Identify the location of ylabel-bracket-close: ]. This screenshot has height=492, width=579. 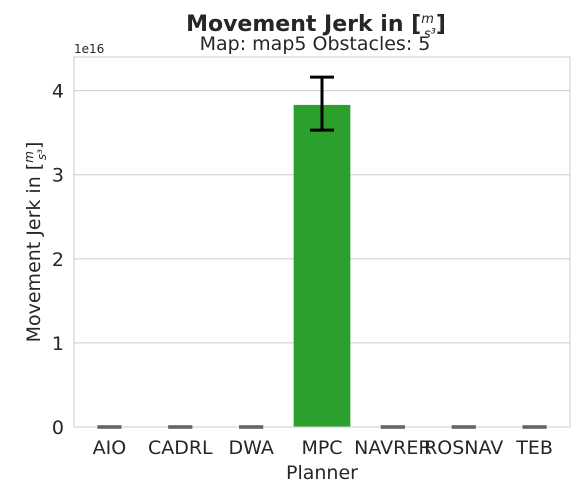
(34, 145).